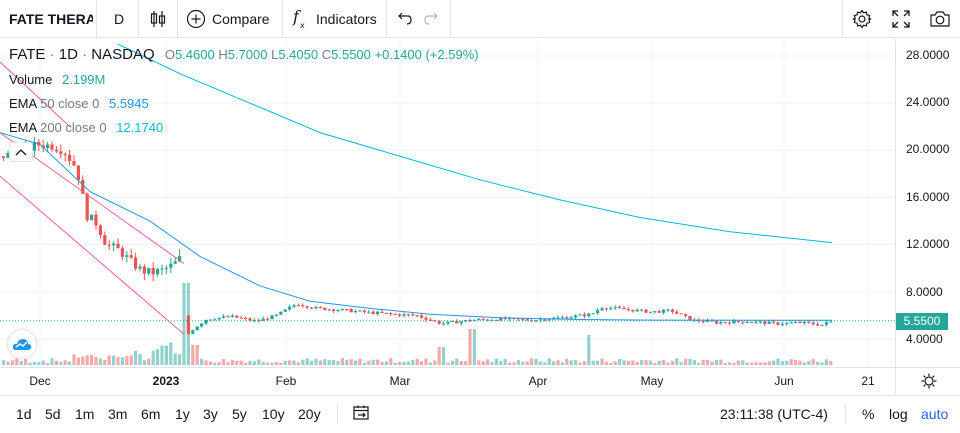  What do you see at coordinates (447, 380) in the screenshot?
I see `time-axis: Dec 2023 Feb Mar Apr May Jun 21` at bounding box center [447, 380].